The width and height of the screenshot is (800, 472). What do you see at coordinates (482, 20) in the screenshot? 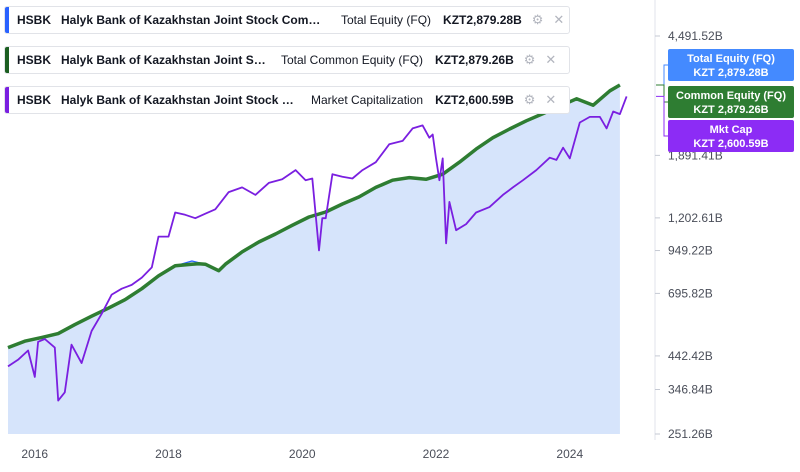
I see `legend-value: KZT2,879.28B` at bounding box center [482, 20].